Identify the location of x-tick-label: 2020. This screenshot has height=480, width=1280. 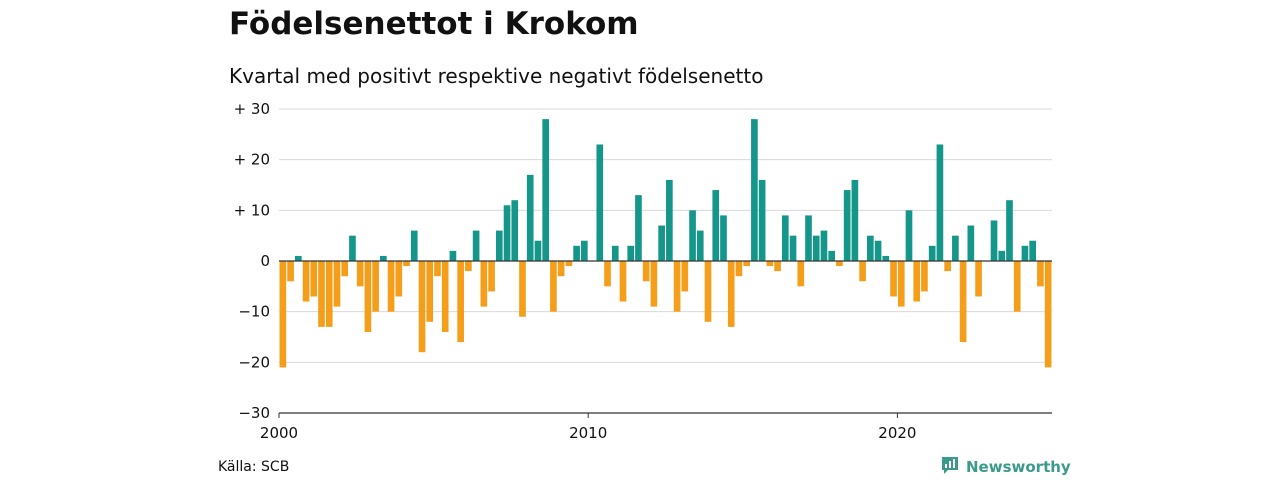
(897, 433).